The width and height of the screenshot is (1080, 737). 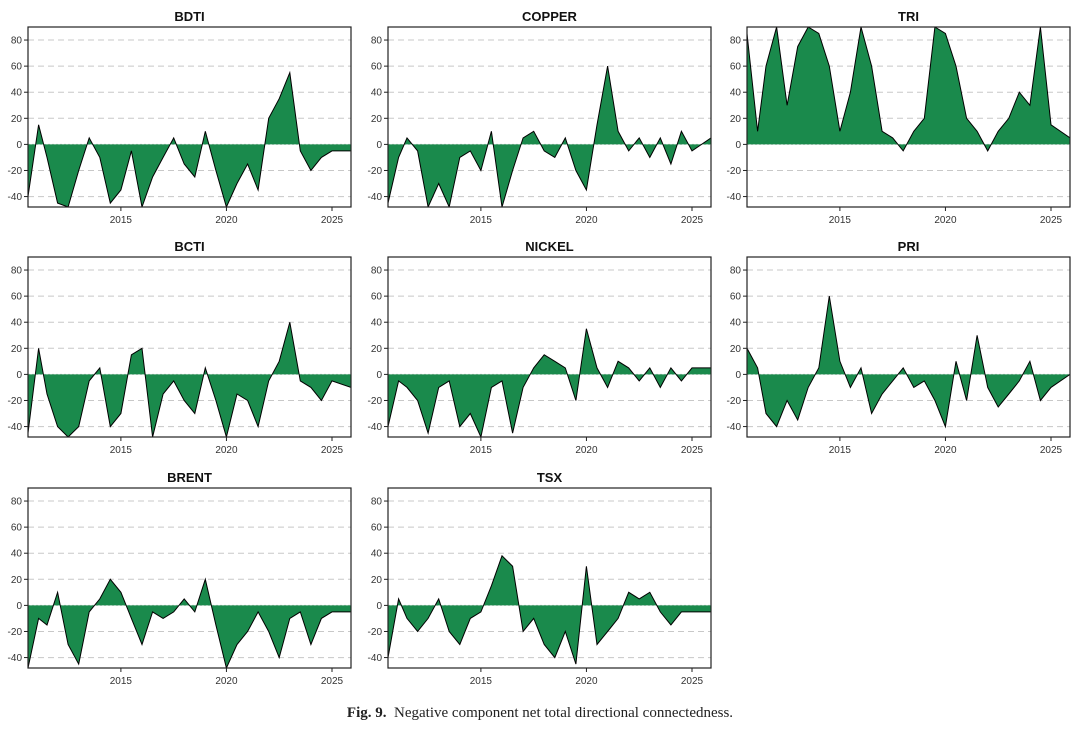 I want to click on panel-title: PRI, so click(x=909, y=246).